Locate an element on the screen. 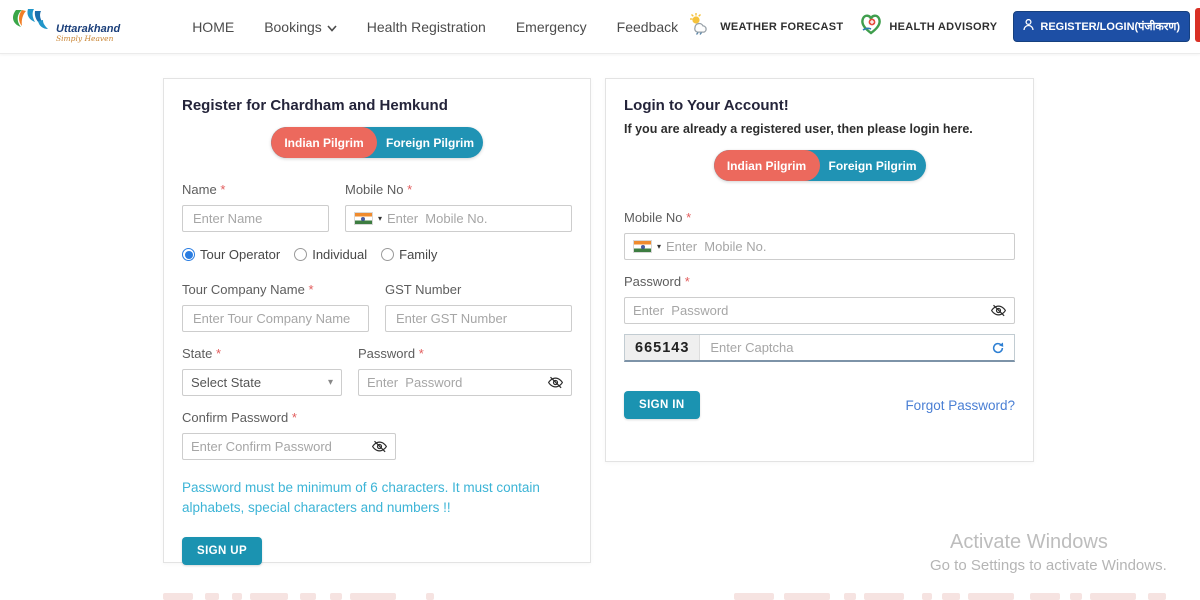  register-pilgrim-type-toggle: Indian Pilgrim Foreign Pilgrim is located at coordinates (377, 142).